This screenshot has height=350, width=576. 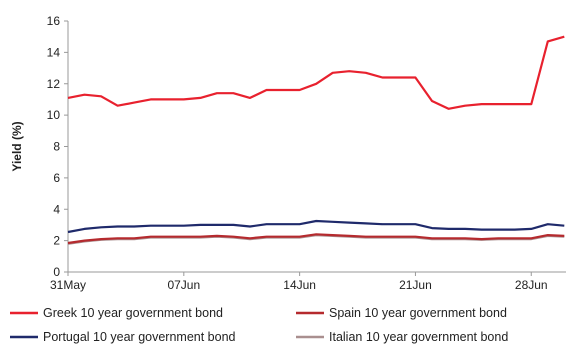 What do you see at coordinates (17, 146) in the screenshot?
I see `y-axis-title: Yield (%)` at bounding box center [17, 146].